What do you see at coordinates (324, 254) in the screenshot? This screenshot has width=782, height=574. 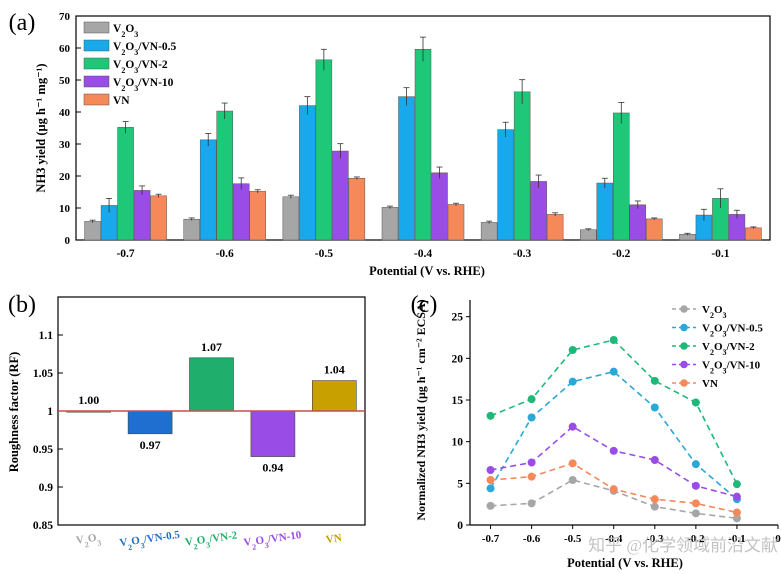 I see `x-tick-label-a: -0.5` at bounding box center [324, 254].